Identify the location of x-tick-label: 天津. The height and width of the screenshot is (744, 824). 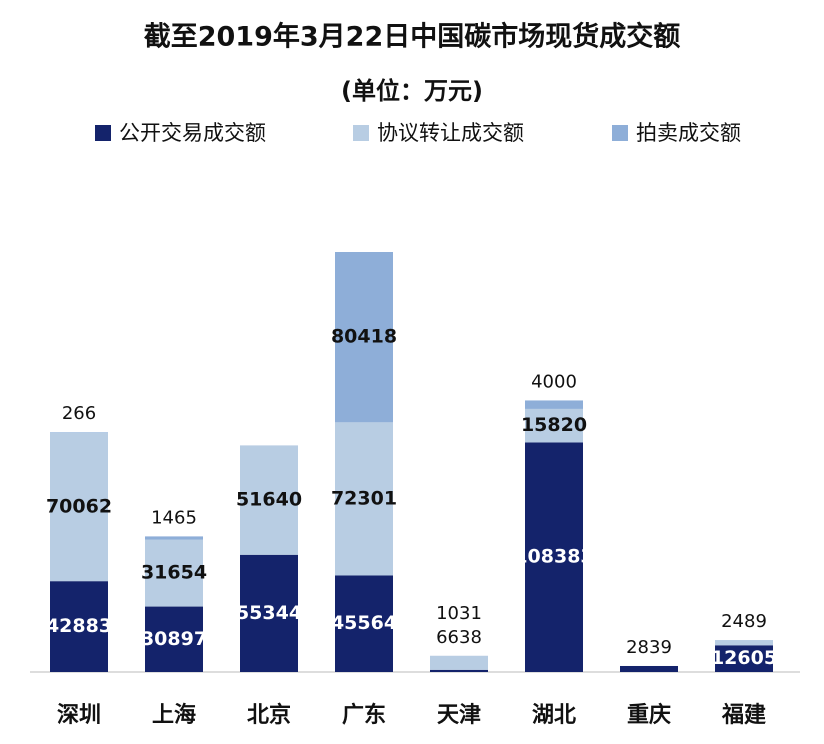
(459, 715).